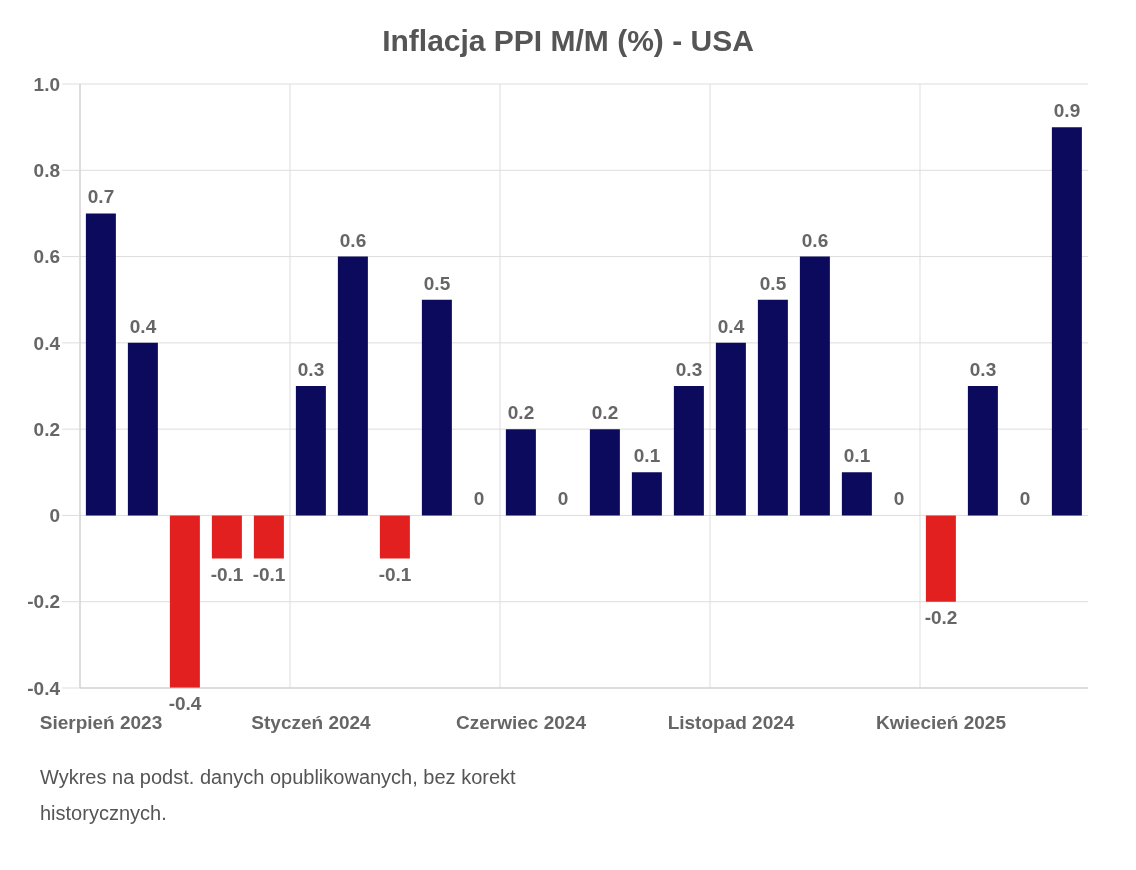  What do you see at coordinates (47, 343) in the screenshot?
I see `y-tick-label: 0.4` at bounding box center [47, 343].